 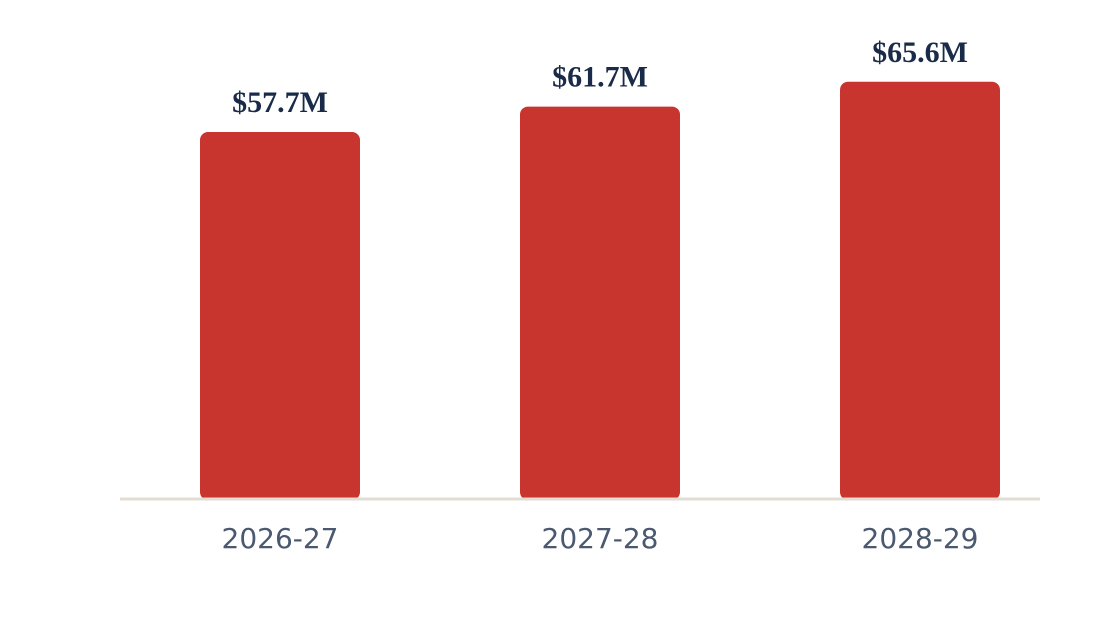 What do you see at coordinates (280, 538) in the screenshot?
I see `x-tick-label-2026-27: 2026-27` at bounding box center [280, 538].